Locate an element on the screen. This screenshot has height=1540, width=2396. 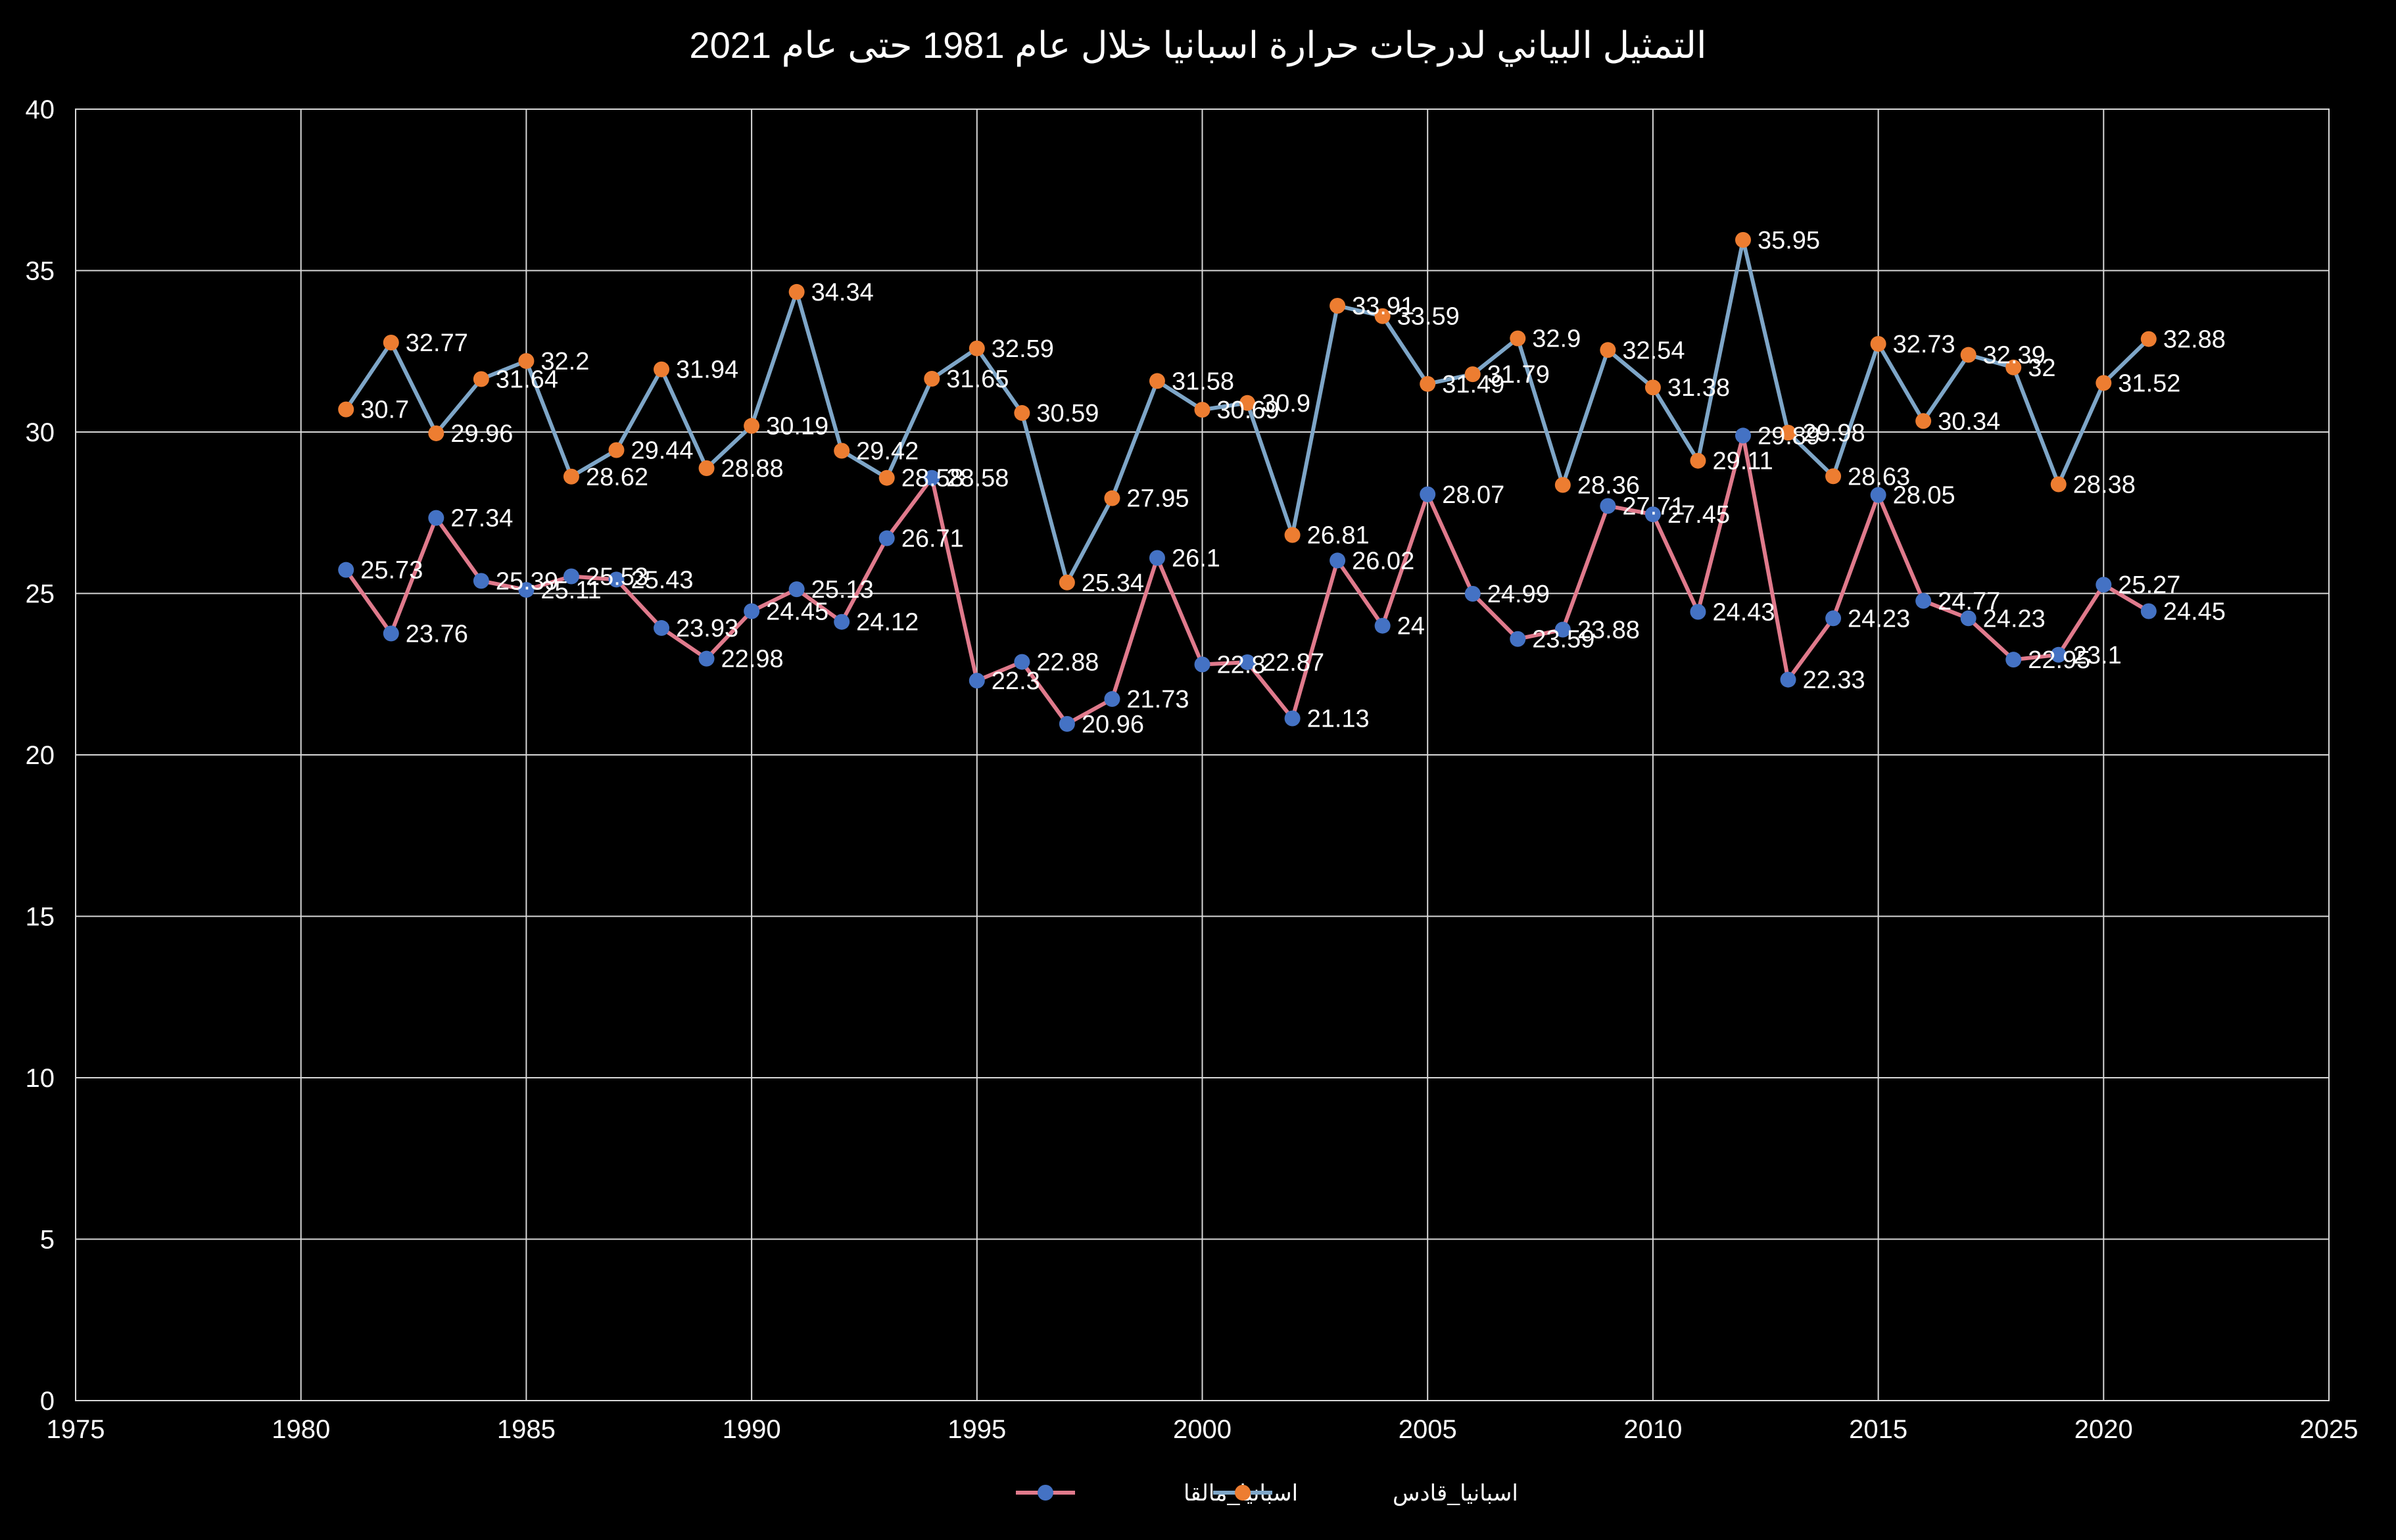
data-label: 32.39 is located at coordinates (2014, 356).